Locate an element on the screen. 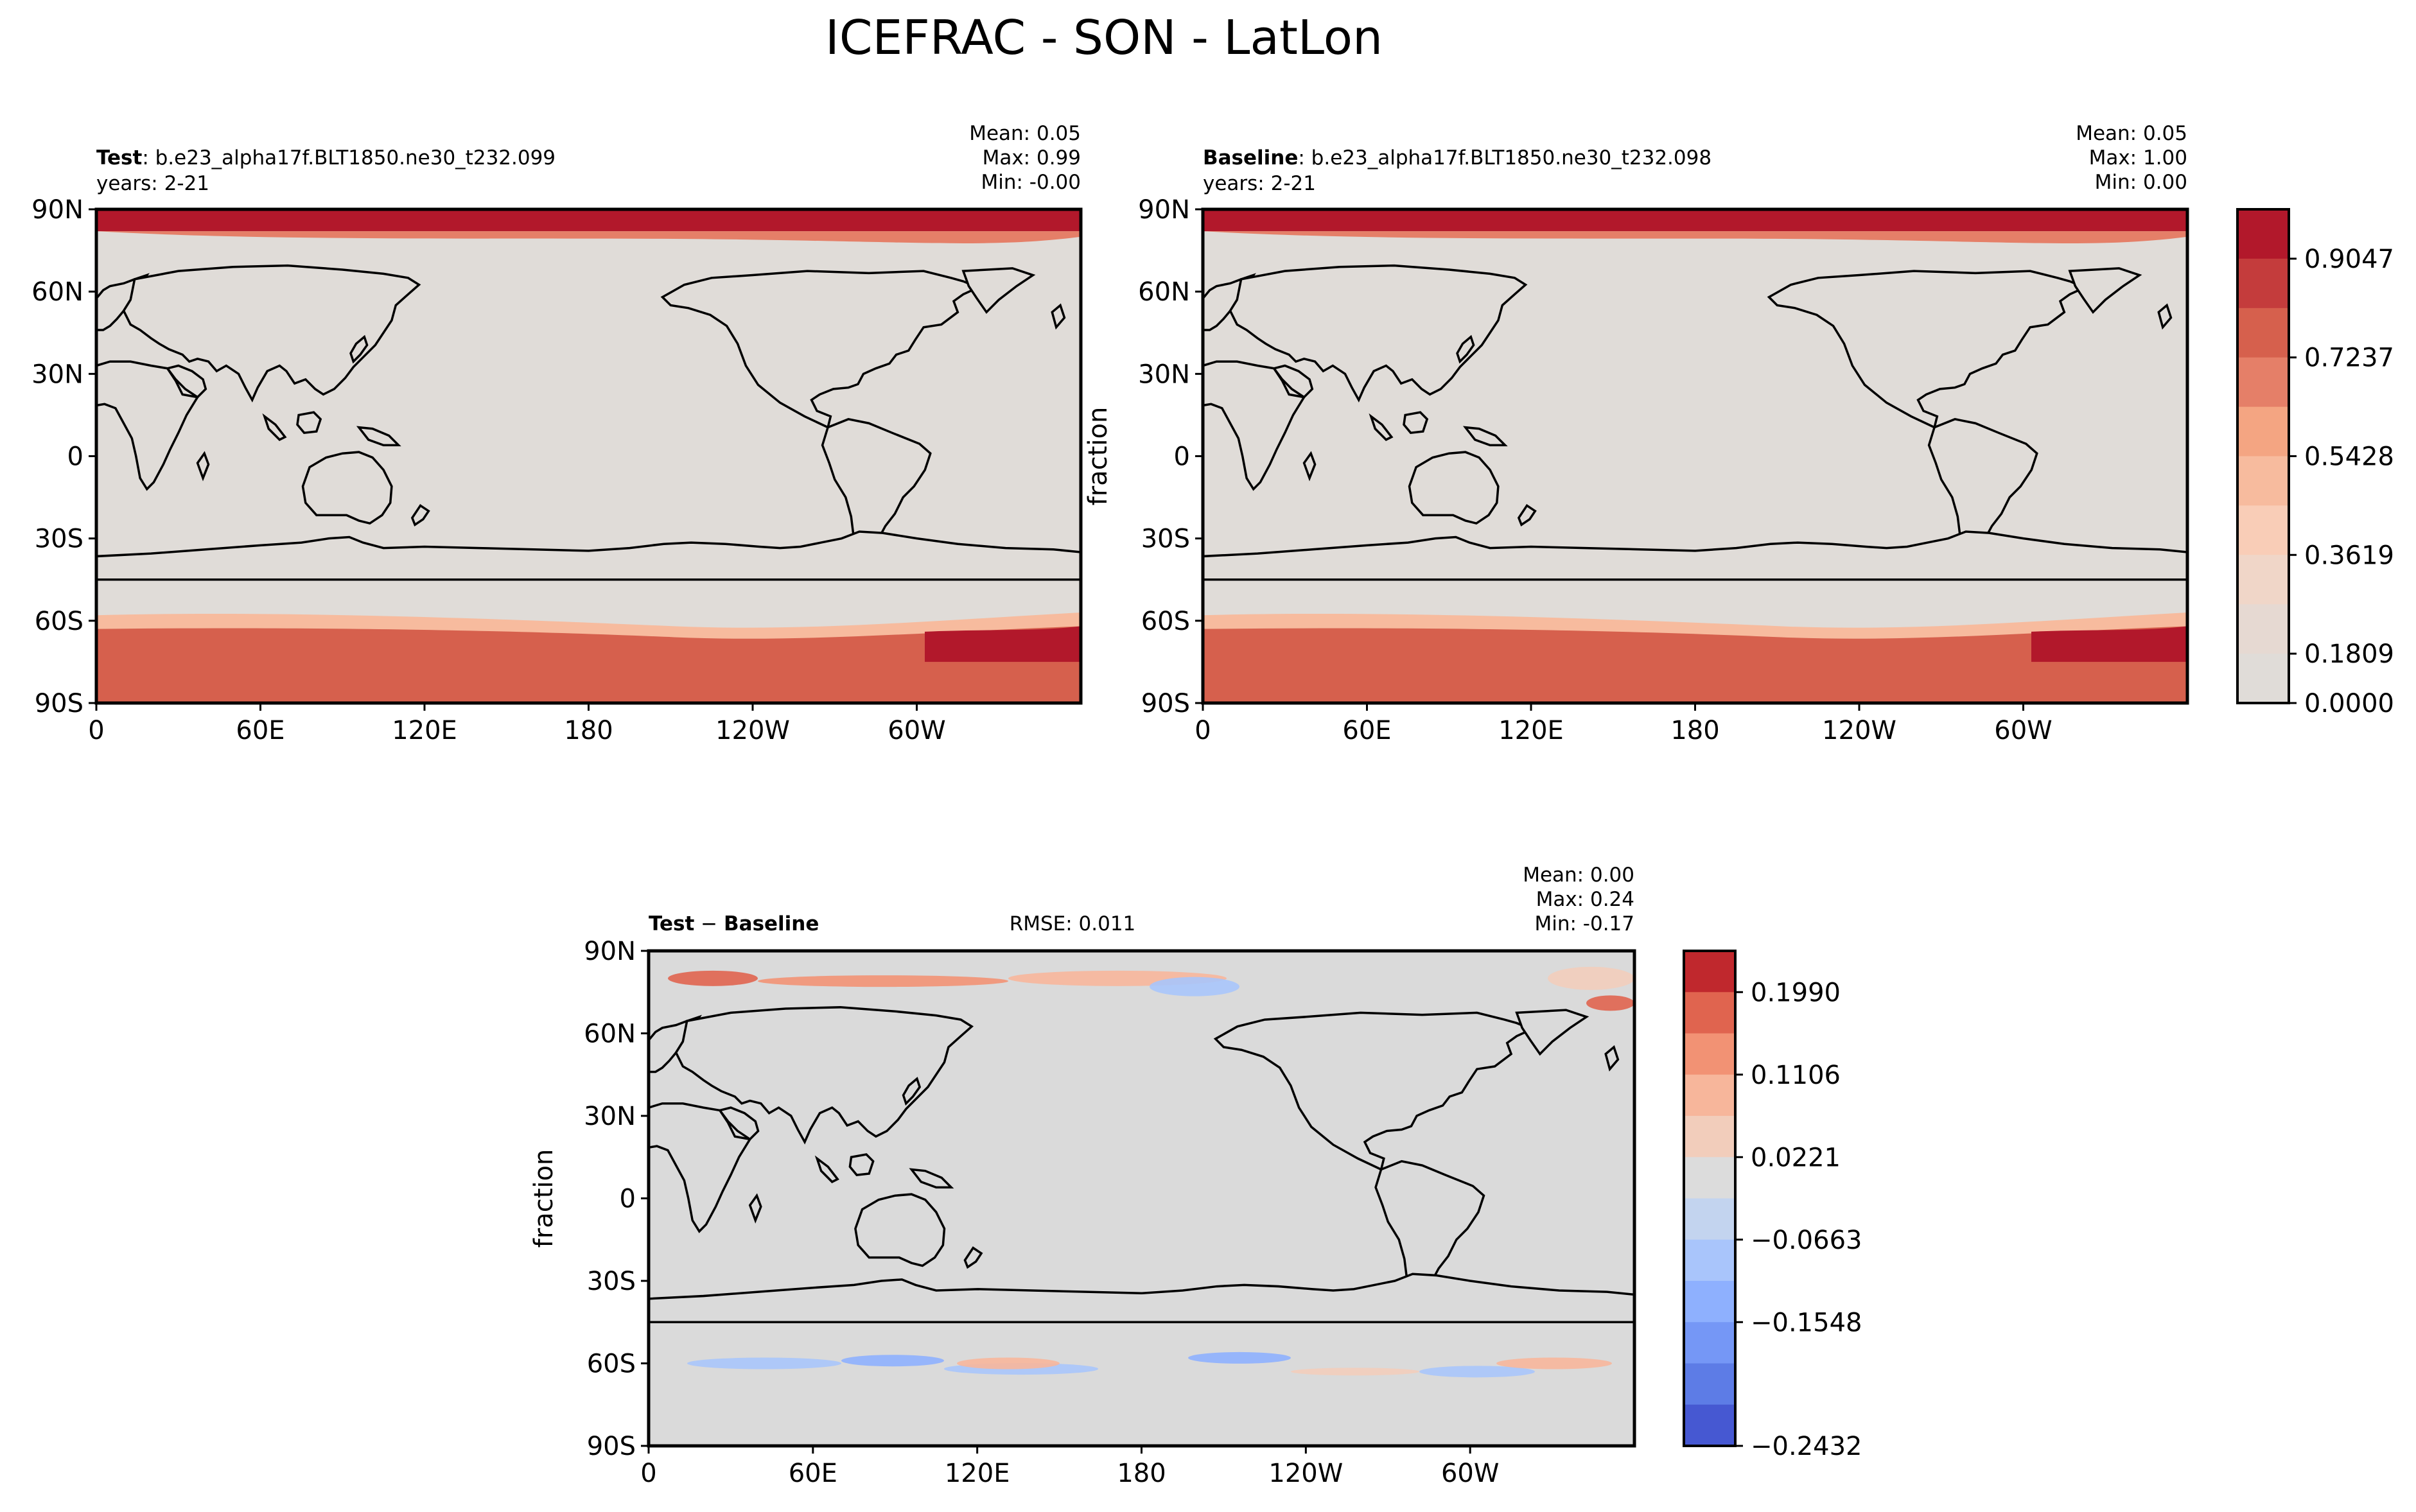 The height and width of the screenshot is (1512, 2416). stat-max: Max: 0.24 is located at coordinates (1585, 899).